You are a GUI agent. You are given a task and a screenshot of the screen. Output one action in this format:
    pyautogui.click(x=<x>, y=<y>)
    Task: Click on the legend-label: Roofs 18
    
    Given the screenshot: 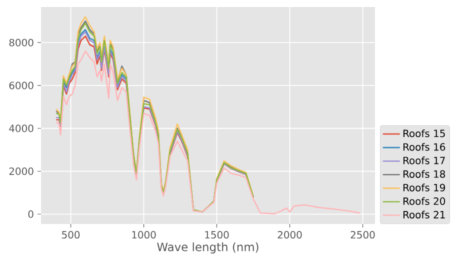 What is the action you would take?
    pyautogui.click(x=424, y=174)
    